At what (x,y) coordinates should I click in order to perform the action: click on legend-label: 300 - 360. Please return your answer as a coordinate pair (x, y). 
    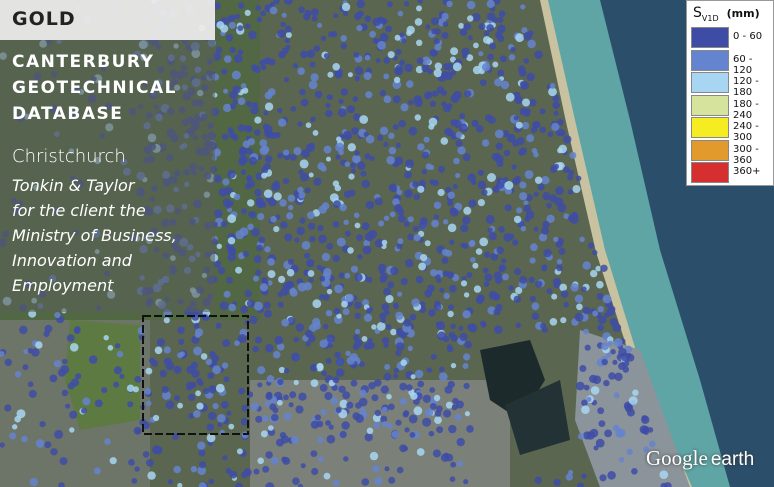
    Looking at the image, I should click on (746, 154).